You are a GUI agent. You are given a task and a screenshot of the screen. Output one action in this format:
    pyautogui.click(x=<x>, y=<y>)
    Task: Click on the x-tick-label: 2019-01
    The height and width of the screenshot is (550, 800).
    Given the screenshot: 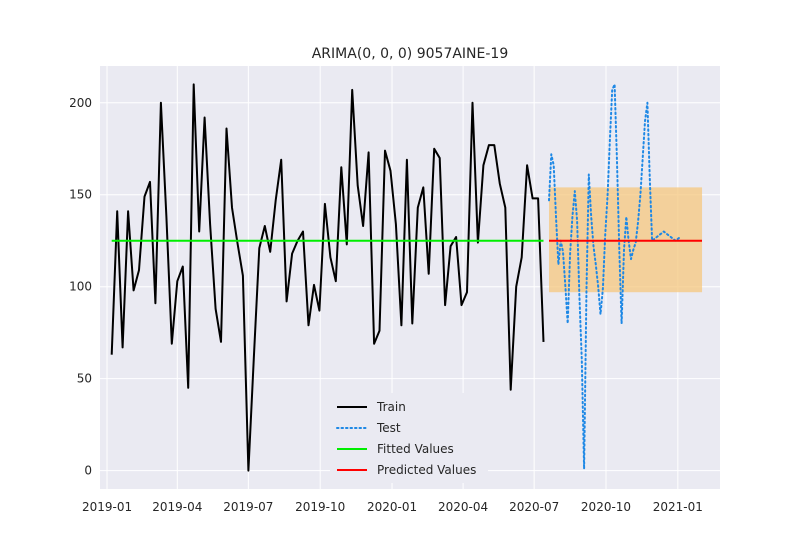 What is the action you would take?
    pyautogui.click(x=107, y=507)
    